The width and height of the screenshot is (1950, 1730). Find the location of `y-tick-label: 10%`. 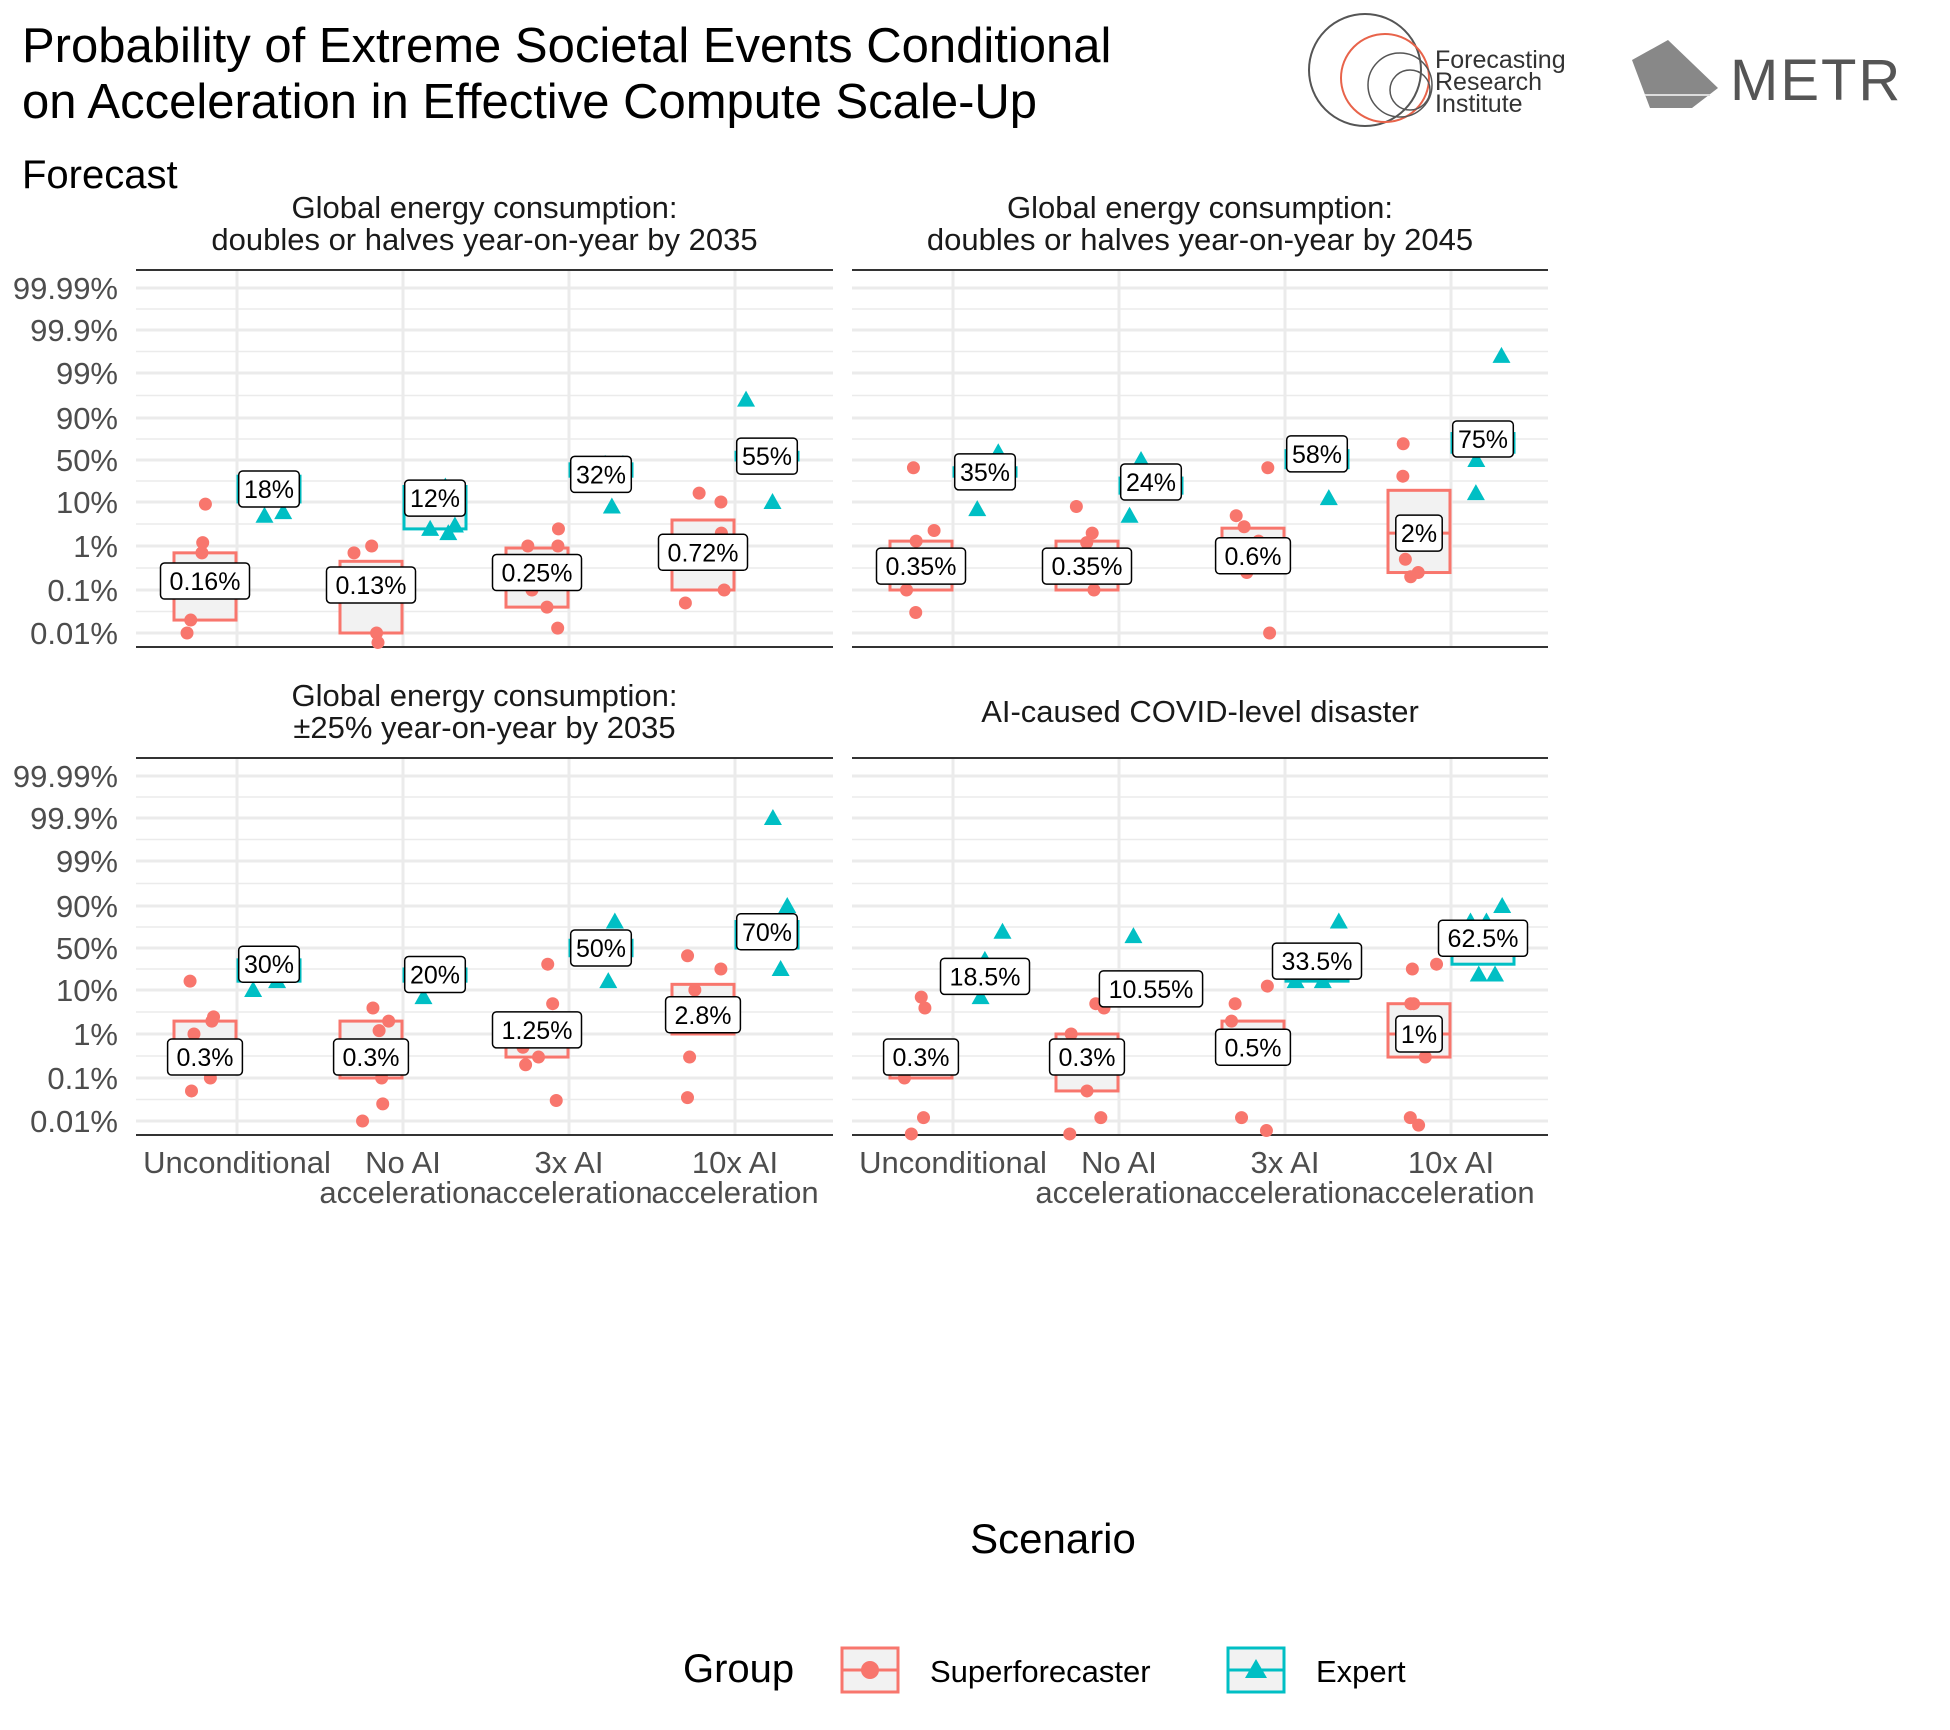

y-tick-label: 10% is located at coordinates (87, 502).